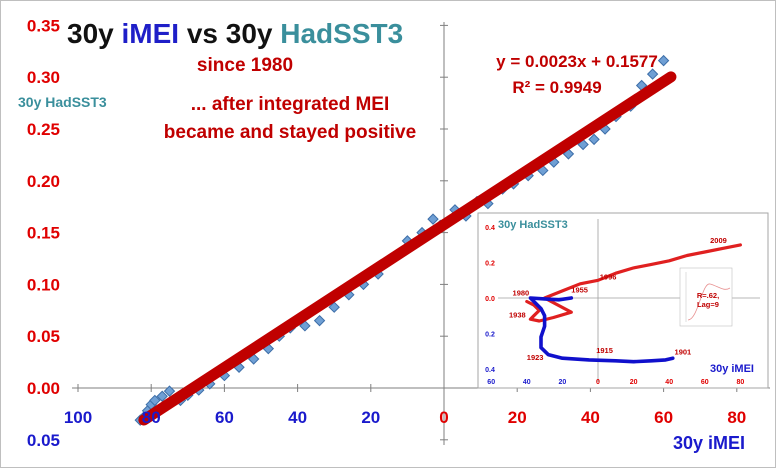 The height and width of the screenshot is (468, 776). Describe the element at coordinates (229, 33) in the screenshot. I see `chart-title-part: vs 30y` at that location.